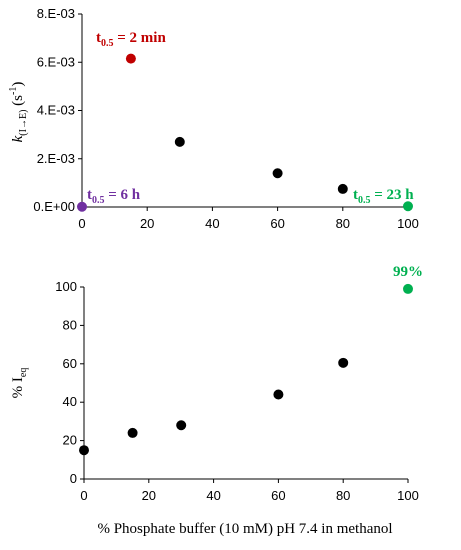 The image size is (461, 550). Describe the element at coordinates (18, 112) in the screenshot. I see `top-y-axis-label: k(I→E) (s-1)` at that location.